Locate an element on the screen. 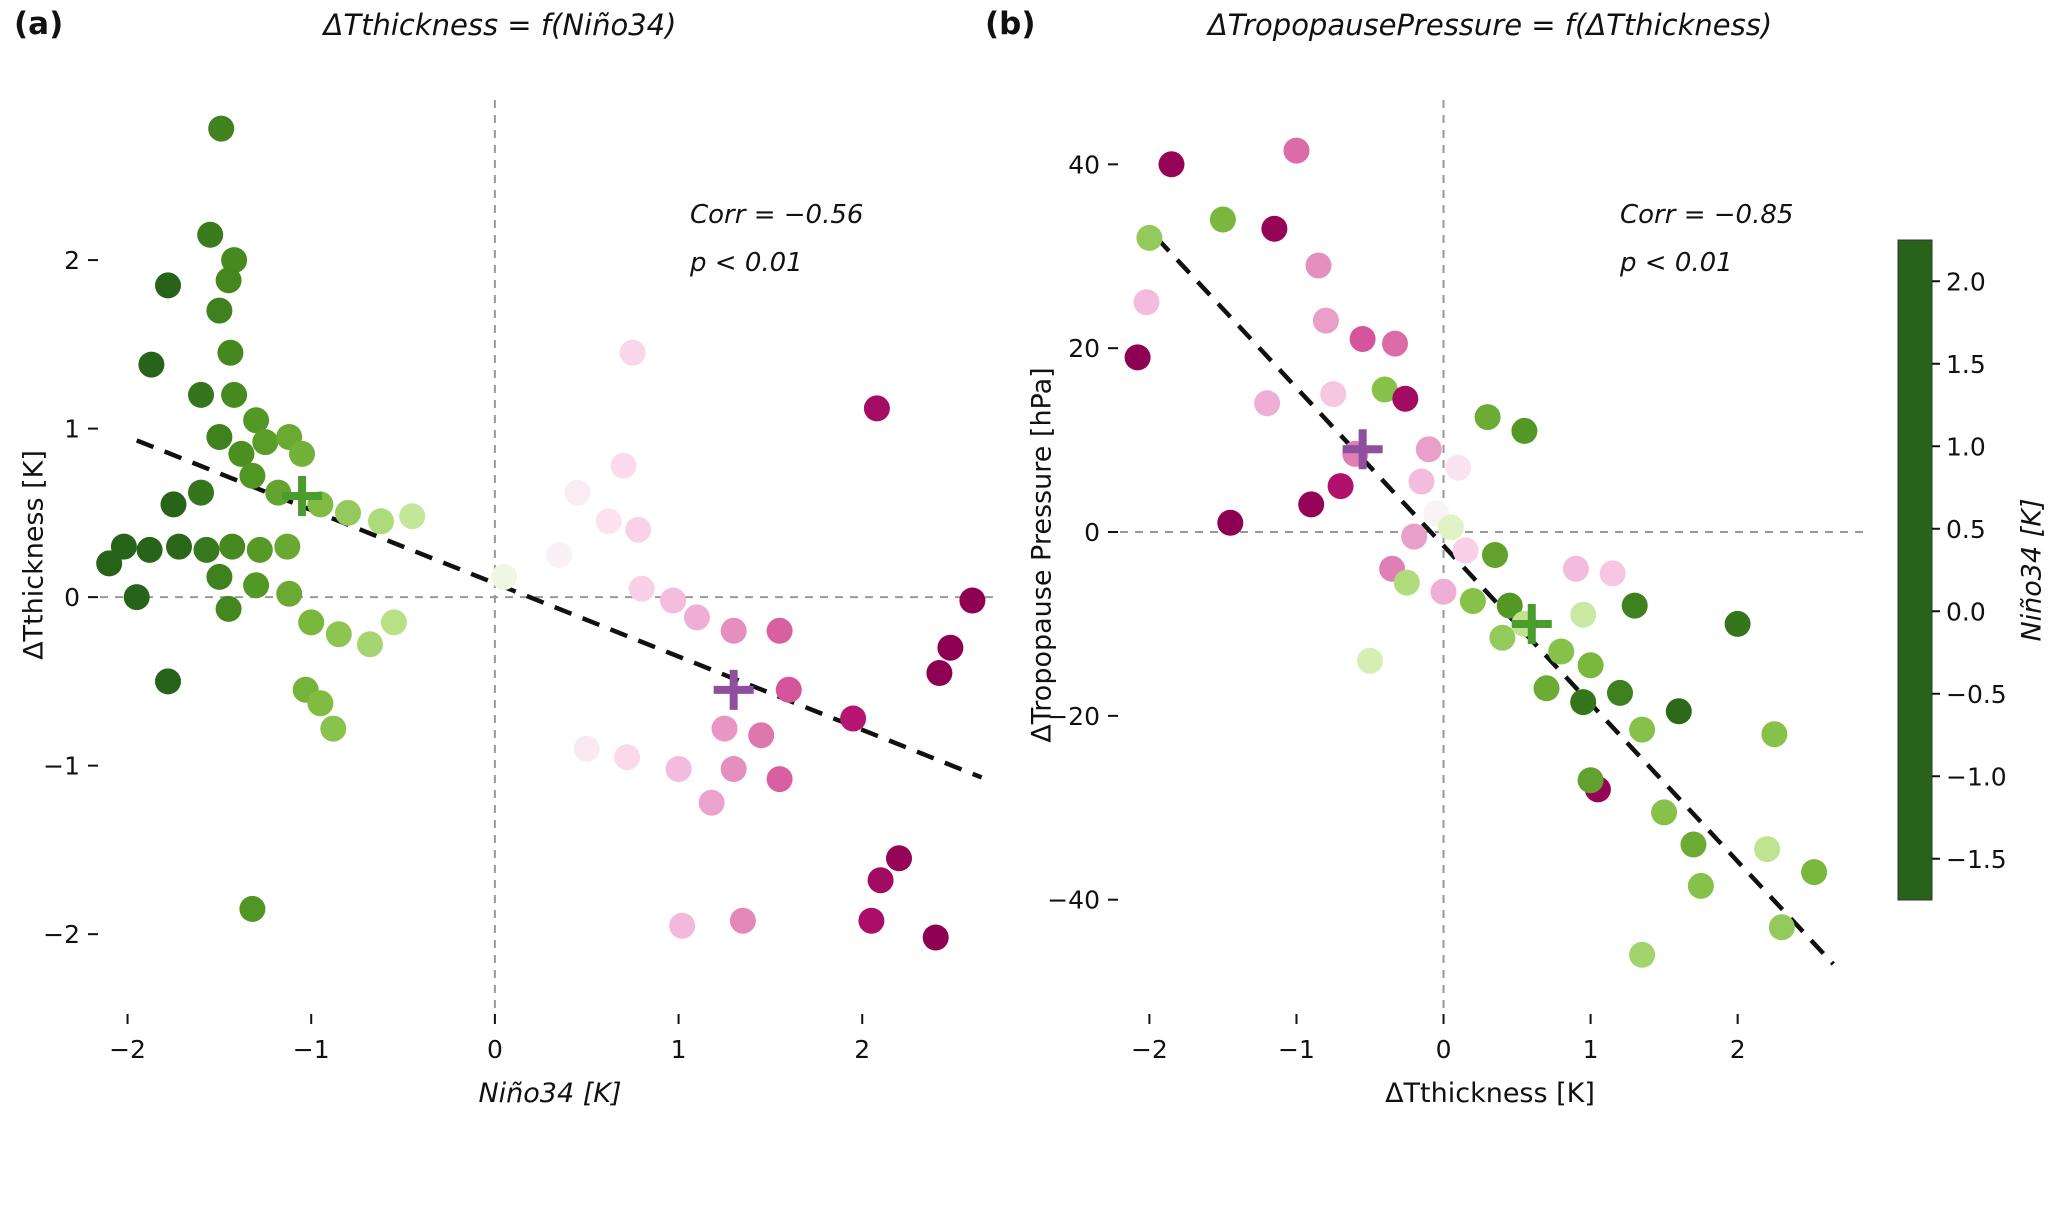 The height and width of the screenshot is (1206, 2067). colorbar-tick-label: 2.0 is located at coordinates (1966, 281).